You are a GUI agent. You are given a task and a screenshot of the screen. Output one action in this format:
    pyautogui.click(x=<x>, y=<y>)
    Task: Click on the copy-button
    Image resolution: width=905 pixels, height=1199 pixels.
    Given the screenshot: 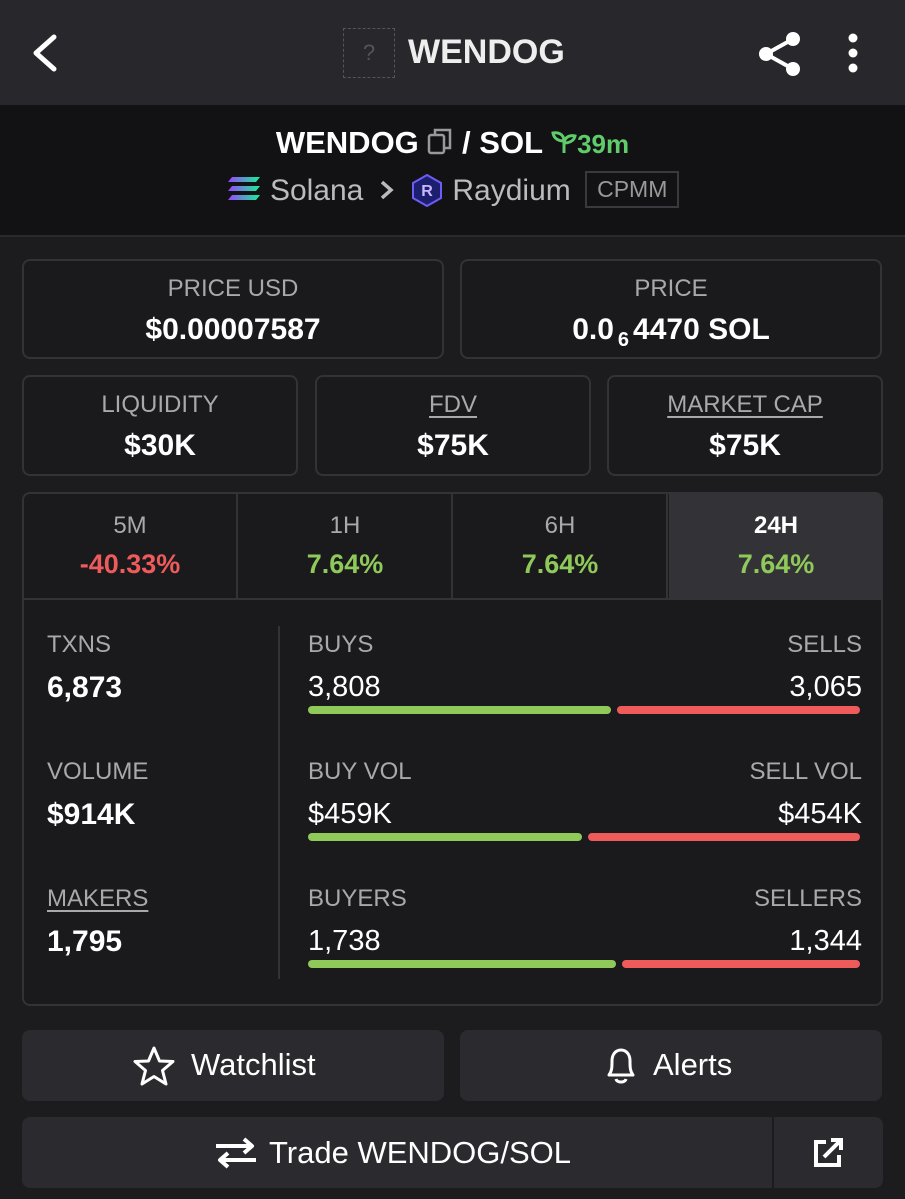 What is the action you would take?
    pyautogui.click(x=440, y=142)
    